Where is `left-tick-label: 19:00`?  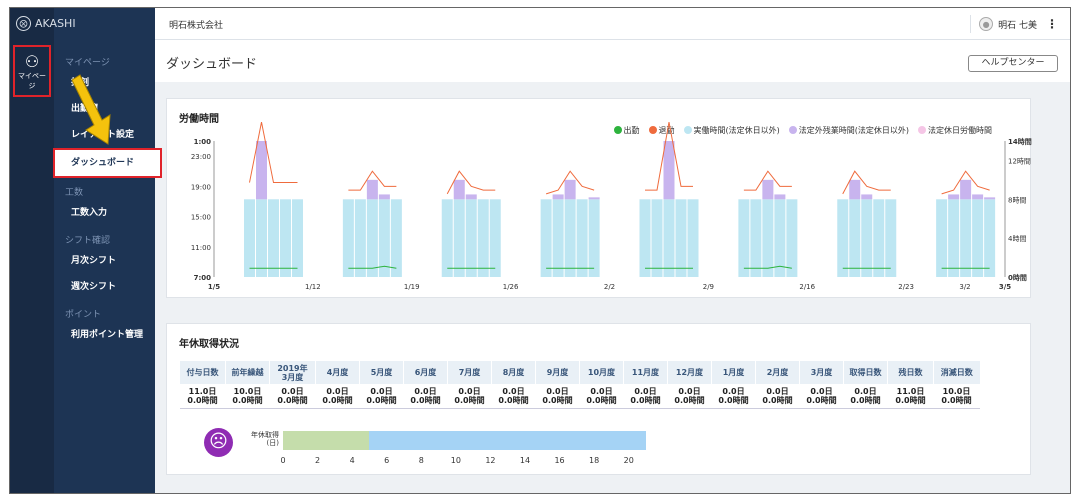 left-tick-label: 19:00 is located at coordinates (201, 187).